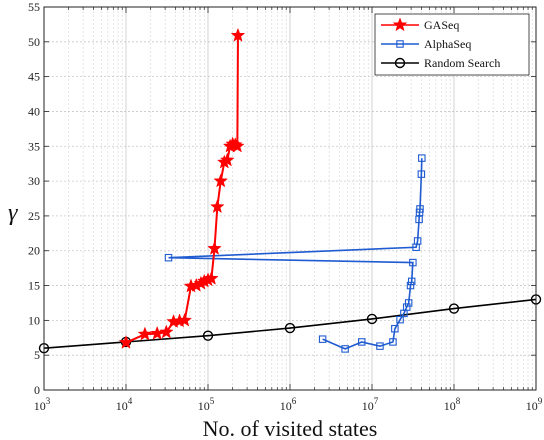  What do you see at coordinates (13, 213) in the screenshot?
I see `y-axis-label: γ` at bounding box center [13, 213].